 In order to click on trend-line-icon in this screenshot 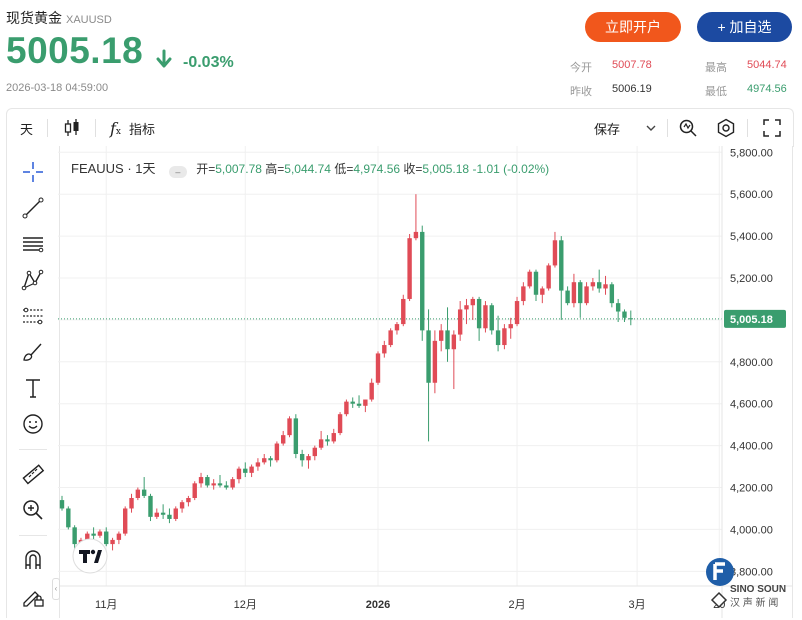, I will do `click(33, 208)`.